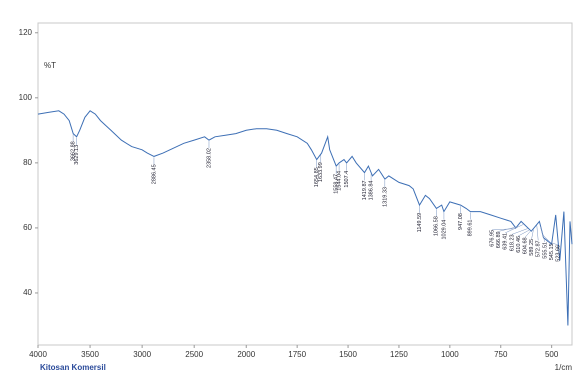  I want to click on chart-title: Kitosan Komersil, so click(73, 367).